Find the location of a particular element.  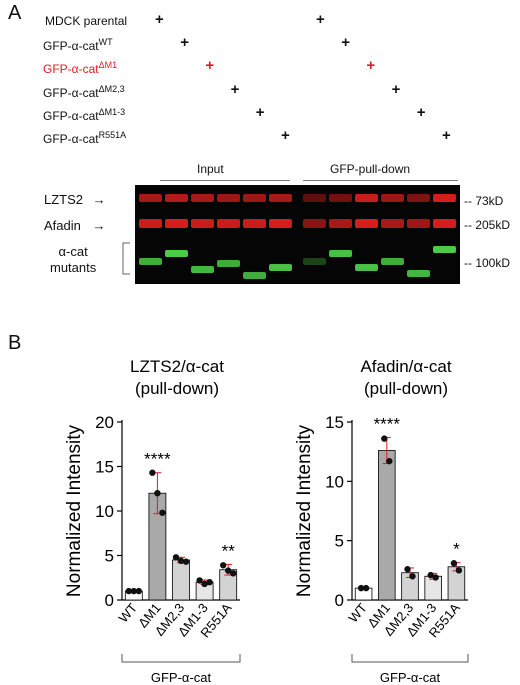

row-label-0: MDCK parental is located at coordinates (86, 21).